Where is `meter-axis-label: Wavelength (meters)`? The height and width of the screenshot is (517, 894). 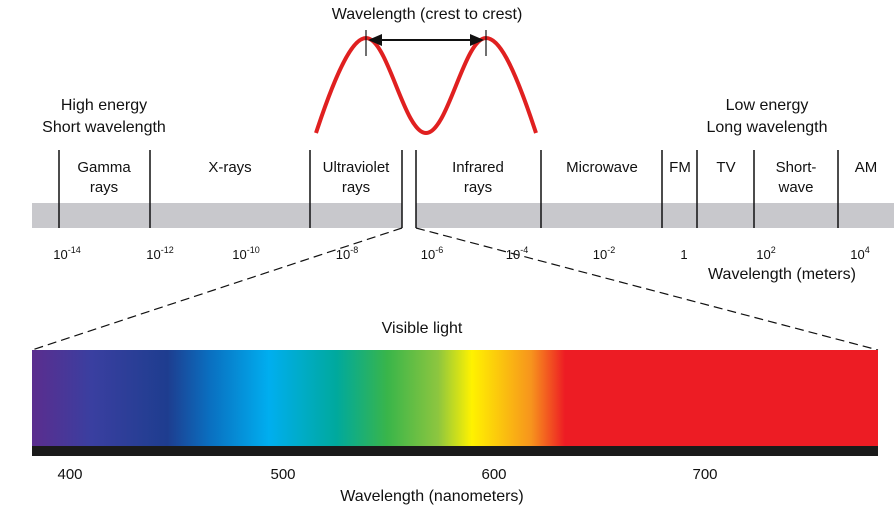 meter-axis-label: Wavelength (meters) is located at coordinates (782, 274).